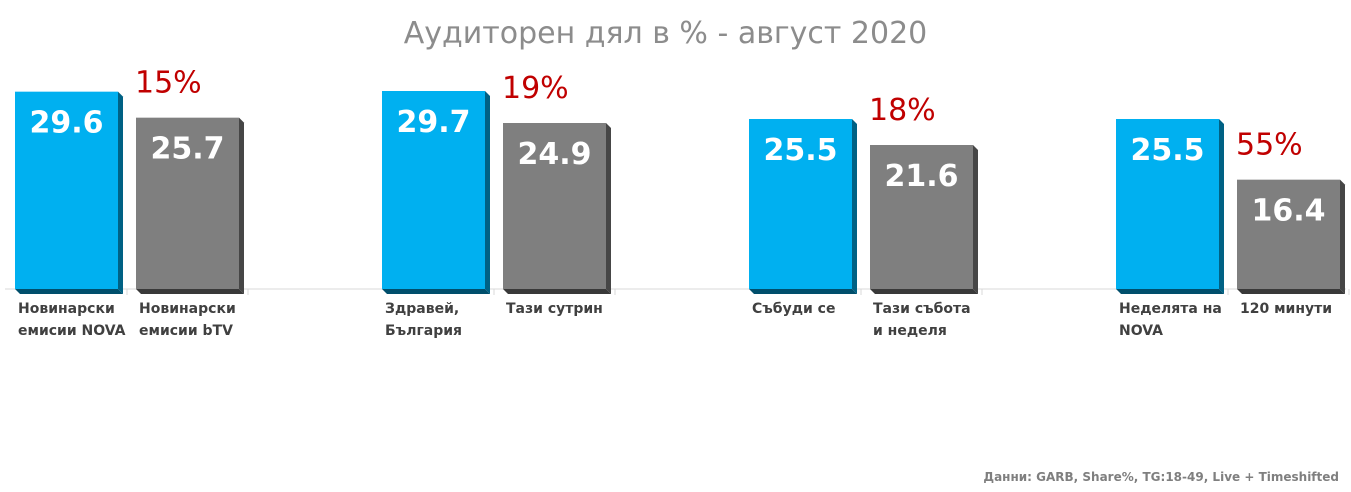  I want to click on bar-value-label: 21.6, so click(921, 176).